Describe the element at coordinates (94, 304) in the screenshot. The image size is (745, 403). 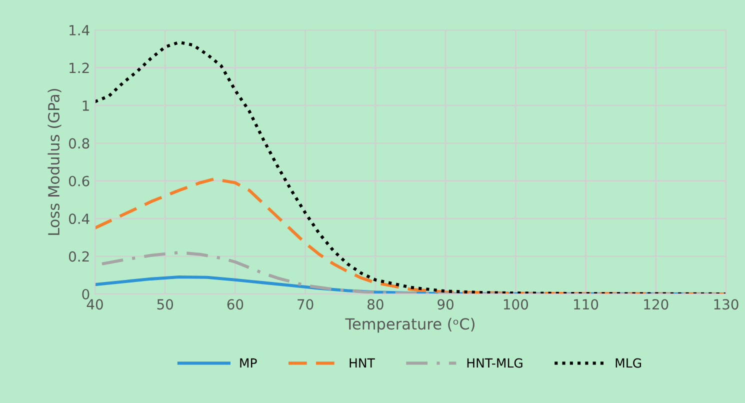
I see `x-tick-label: 40` at that location.